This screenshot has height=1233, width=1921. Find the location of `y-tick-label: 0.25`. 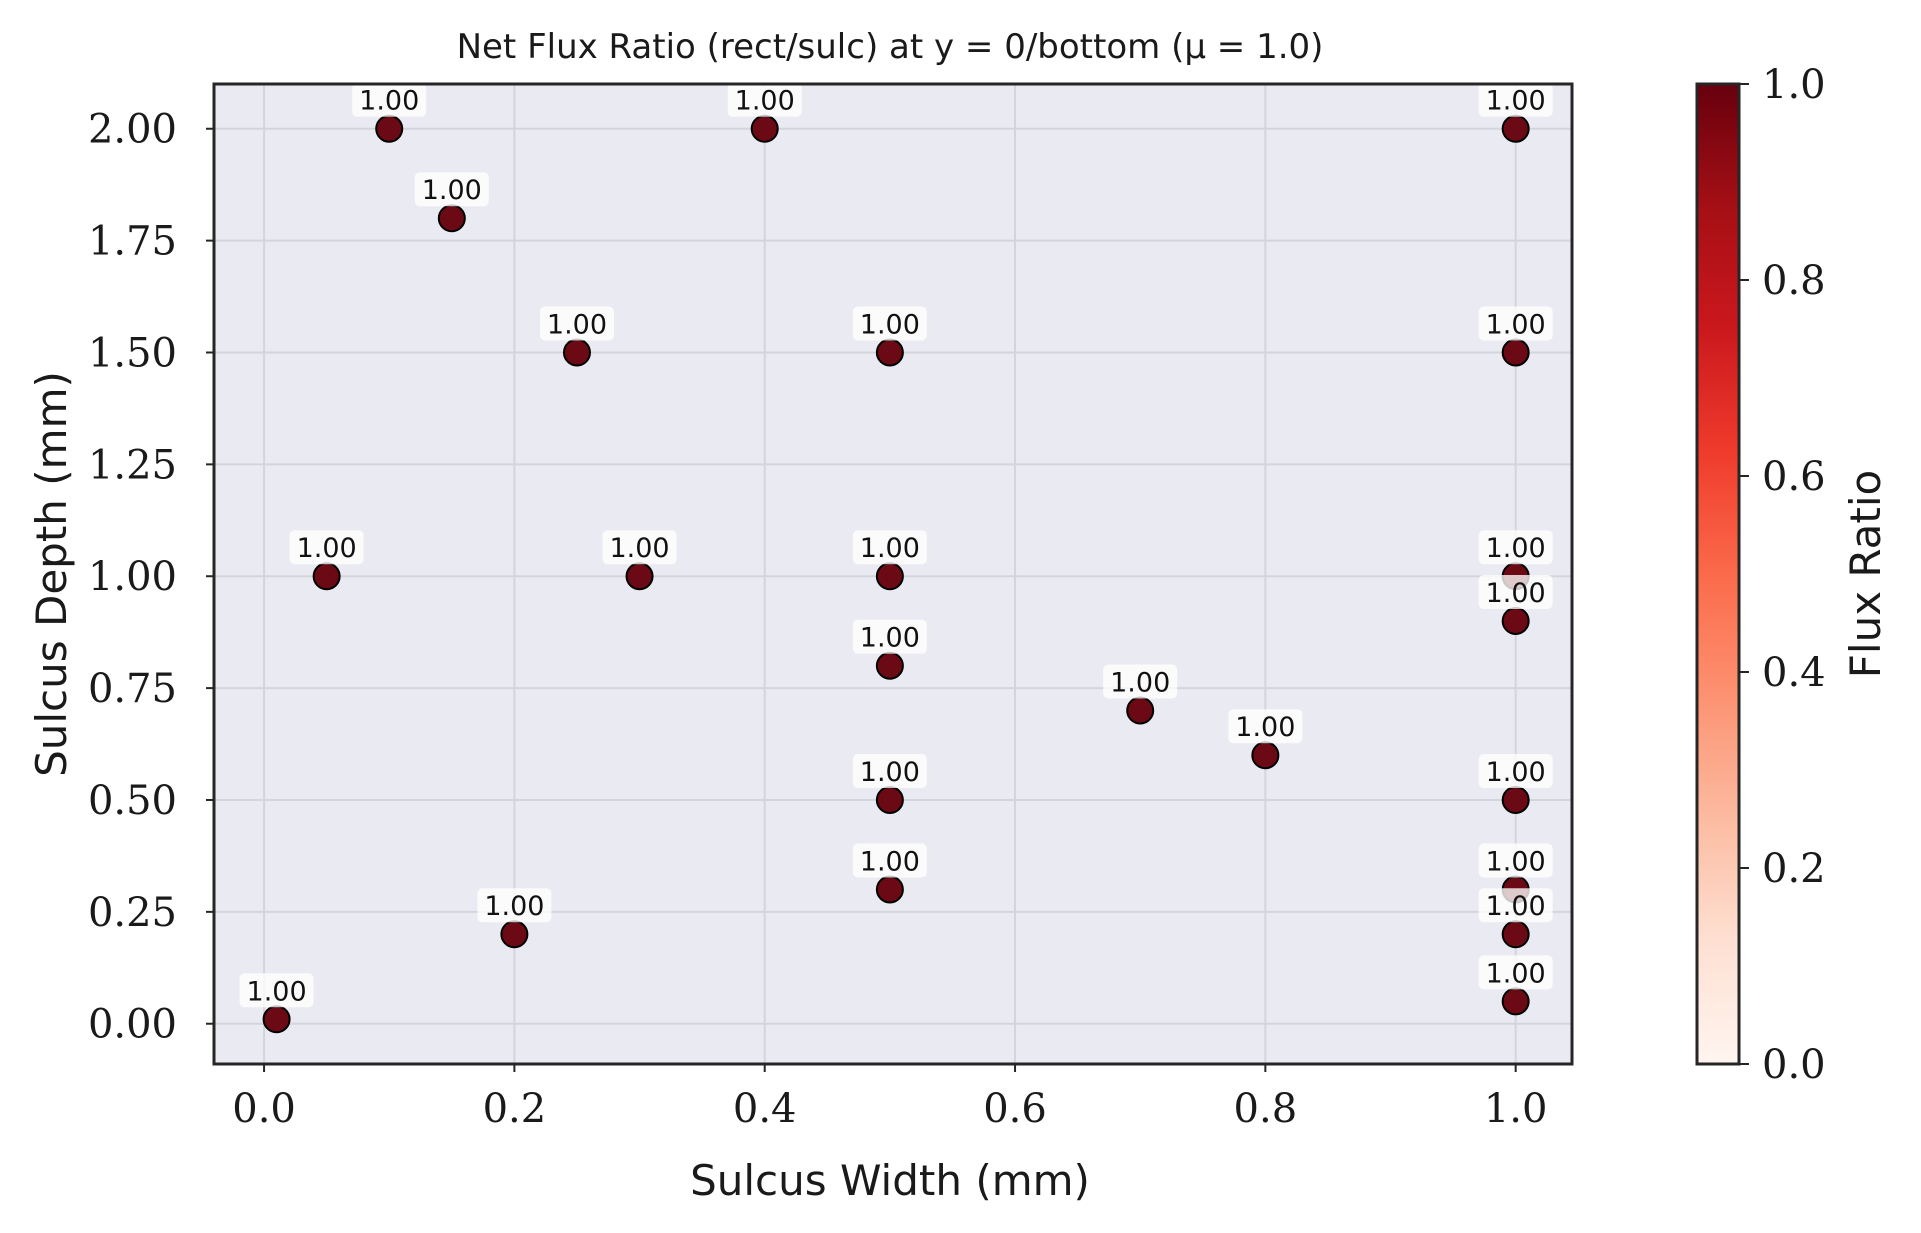

y-tick-label: 0.25 is located at coordinates (132, 913).